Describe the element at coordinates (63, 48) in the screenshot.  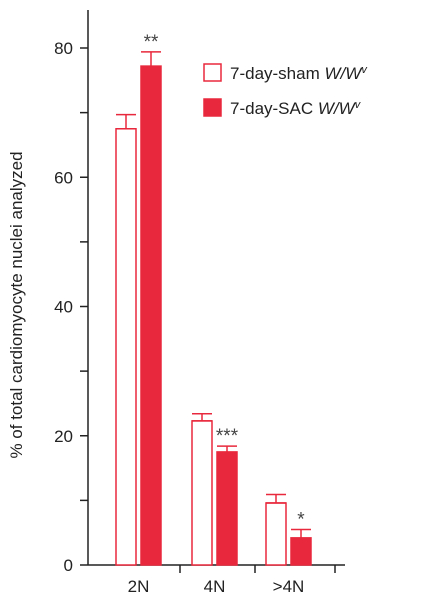
I see `y-tick-label: 80` at that location.